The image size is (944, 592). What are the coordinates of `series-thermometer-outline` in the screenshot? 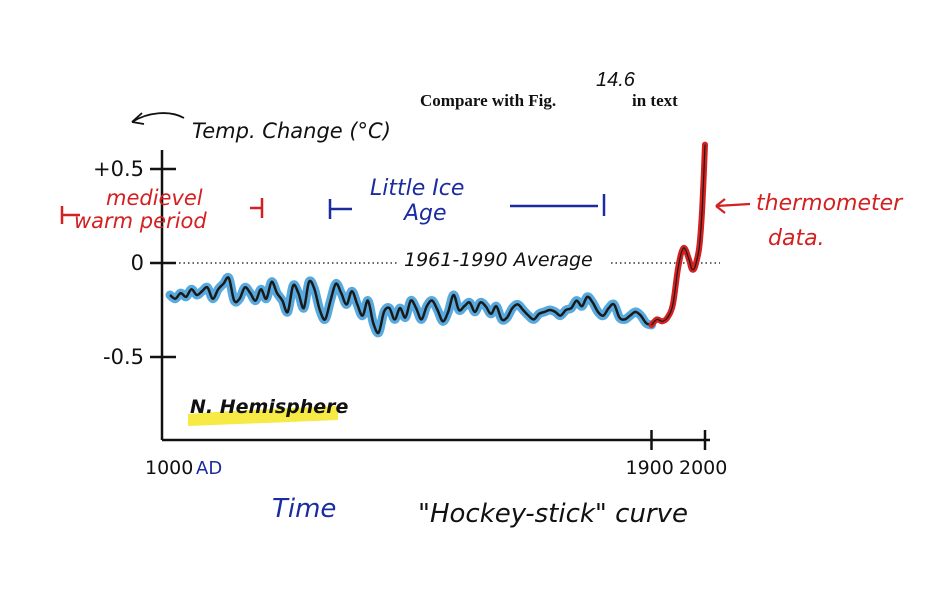 It's located at (678, 235).